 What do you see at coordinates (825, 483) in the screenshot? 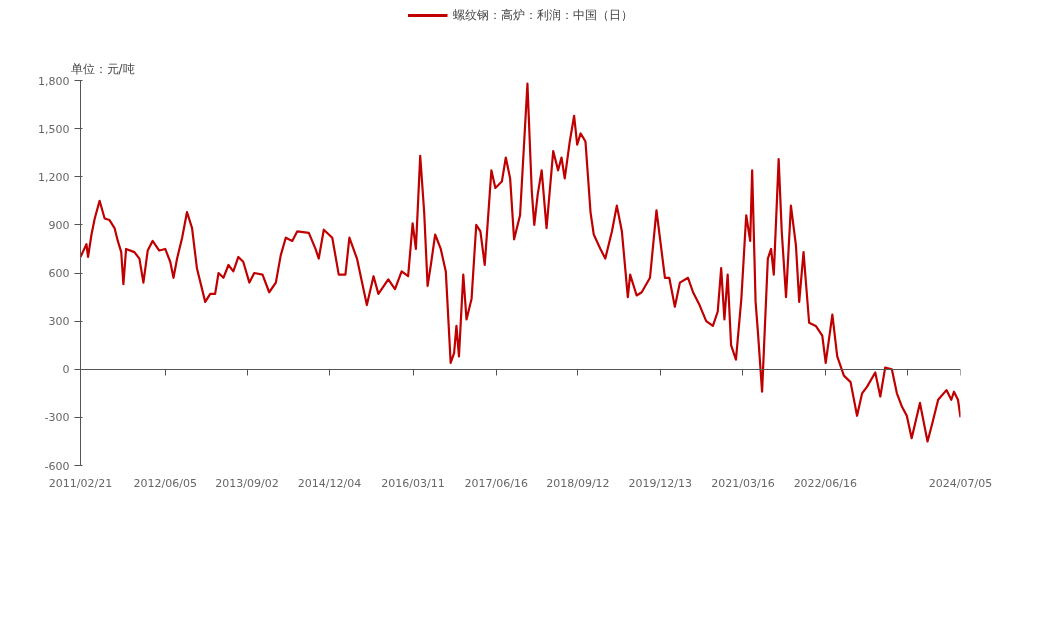
I see `x-tick-label: 2022/06/16` at bounding box center [825, 483].